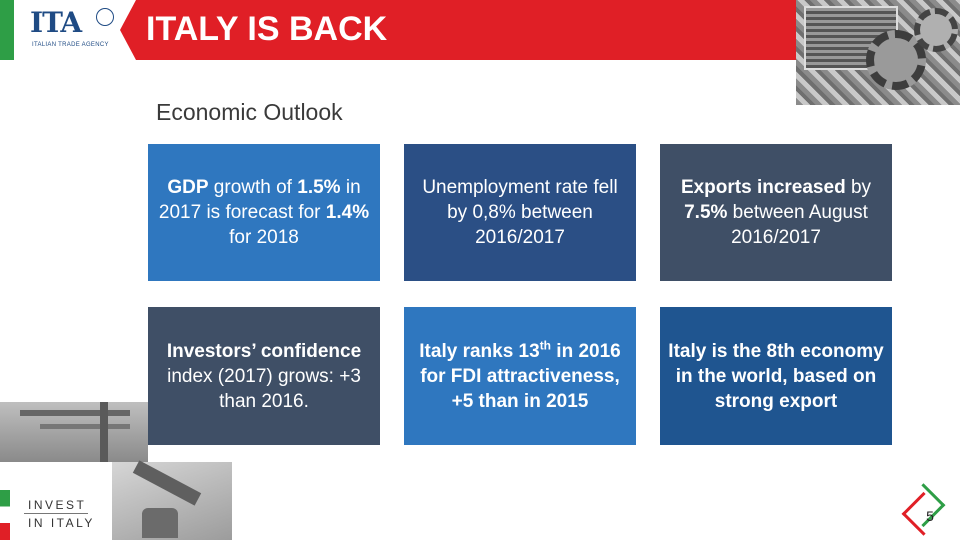  What do you see at coordinates (56, 22) in the screenshot?
I see `ita-logo: ITA` at bounding box center [56, 22].